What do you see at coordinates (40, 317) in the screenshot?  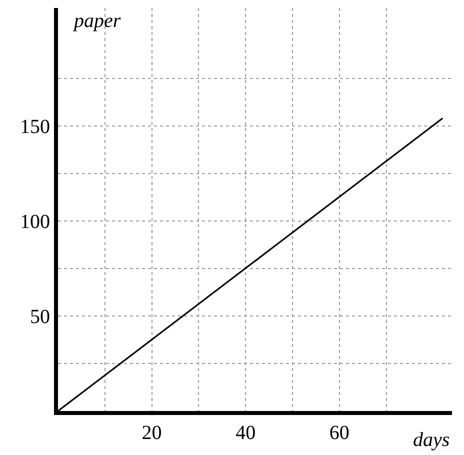 I see `y-tick-label: 50` at bounding box center [40, 317].